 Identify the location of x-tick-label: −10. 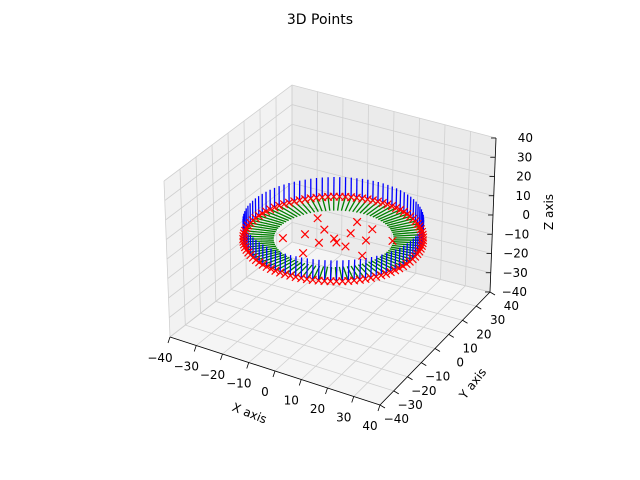
(238, 384).